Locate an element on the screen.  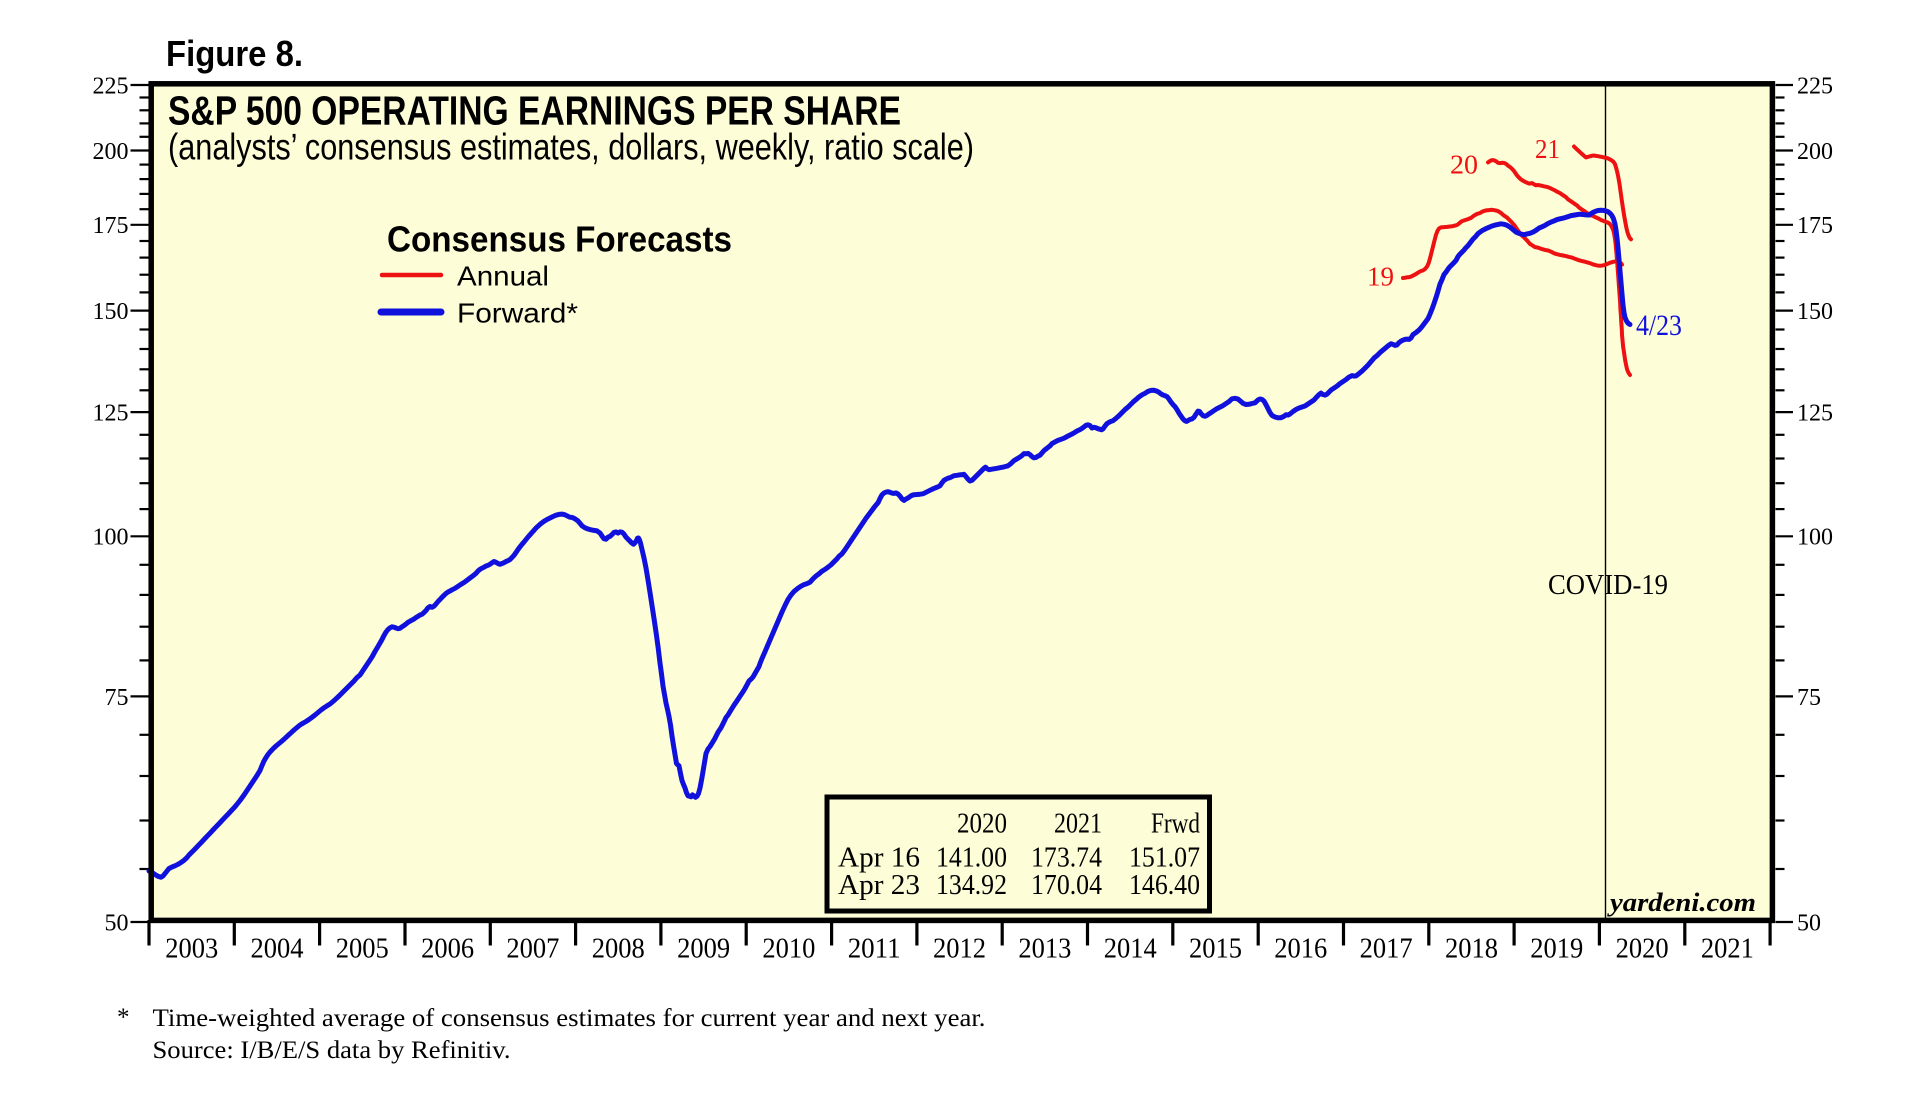
svg-text: 2010 is located at coordinates (788, 949).